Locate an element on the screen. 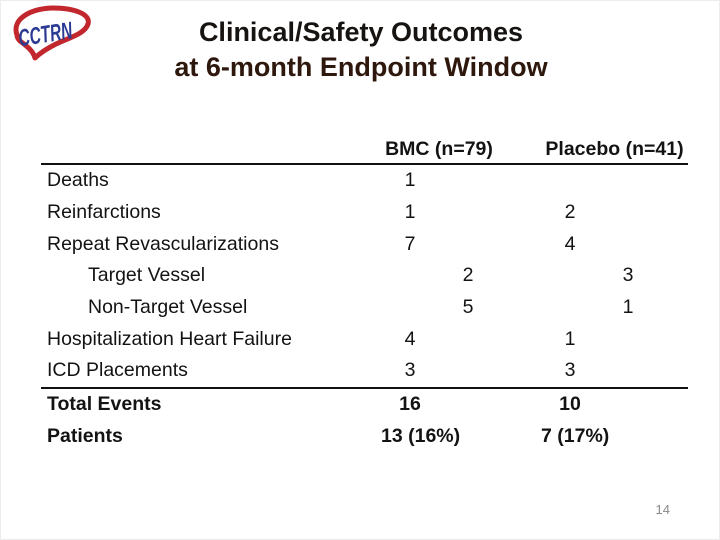 The image size is (720, 540). bmc-main-value: 3 is located at coordinates (410, 370).